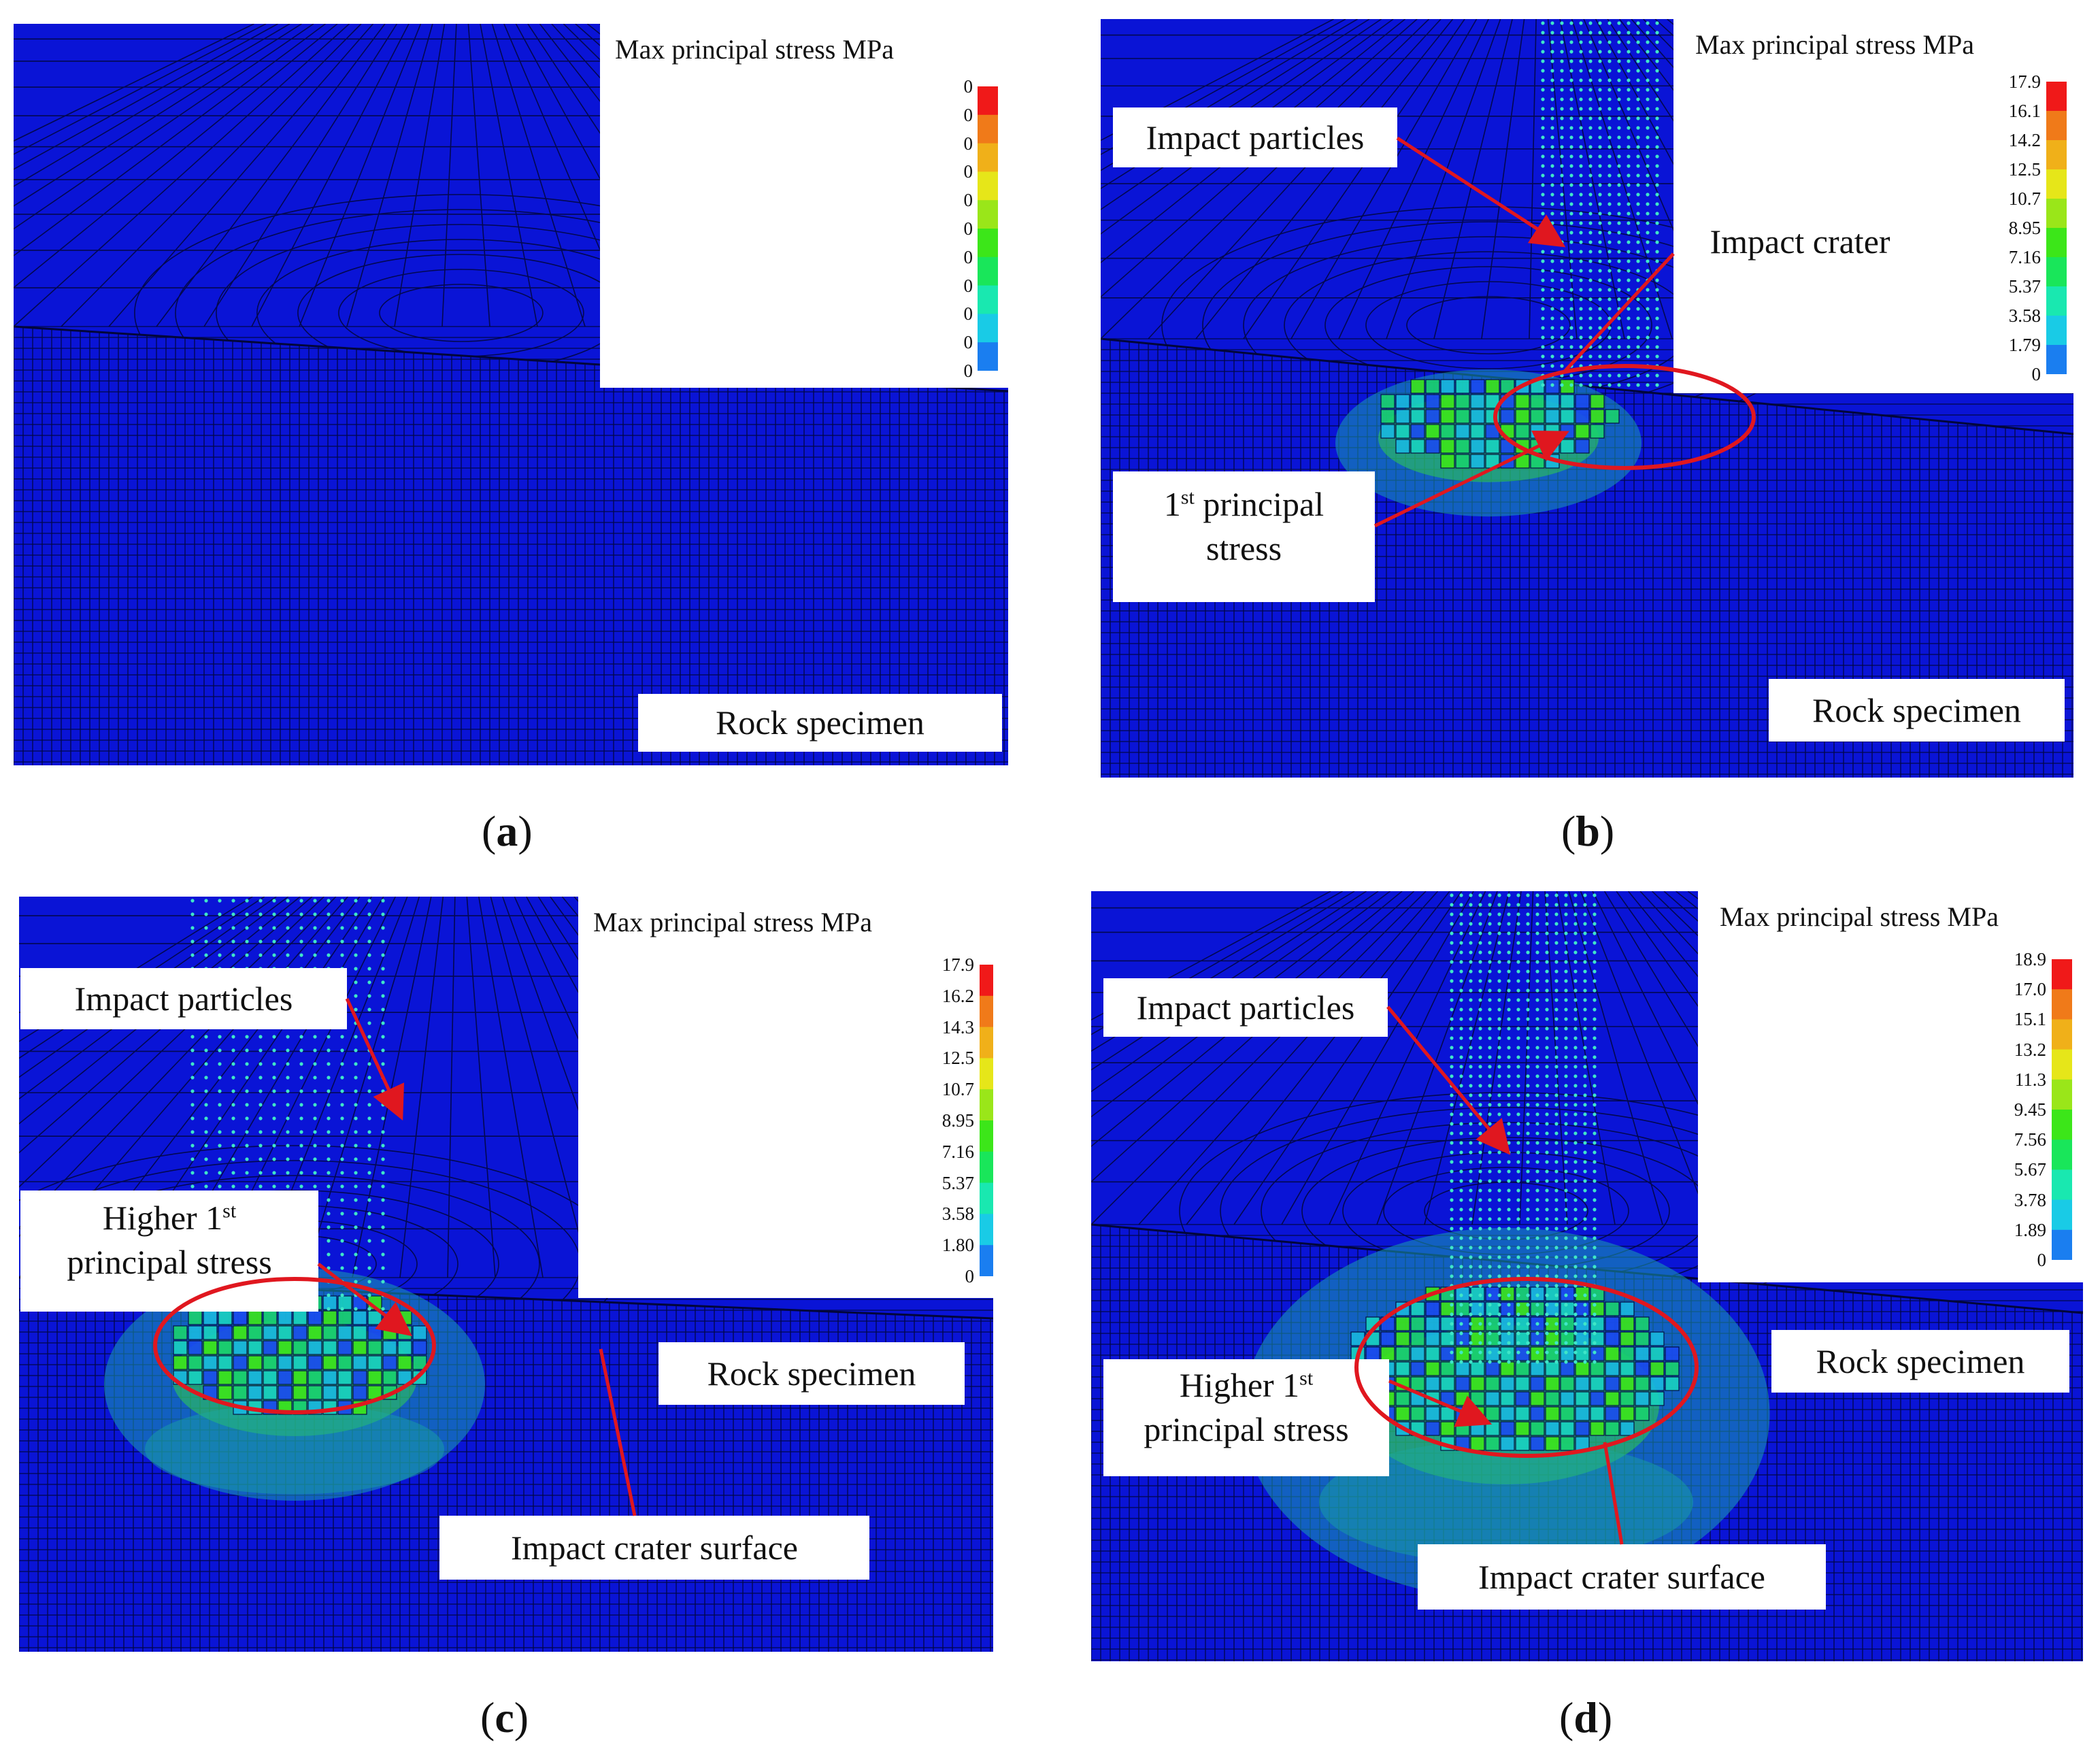  I want to click on panel-d-impact-particles-label: Impact particles, so click(1245, 1007).